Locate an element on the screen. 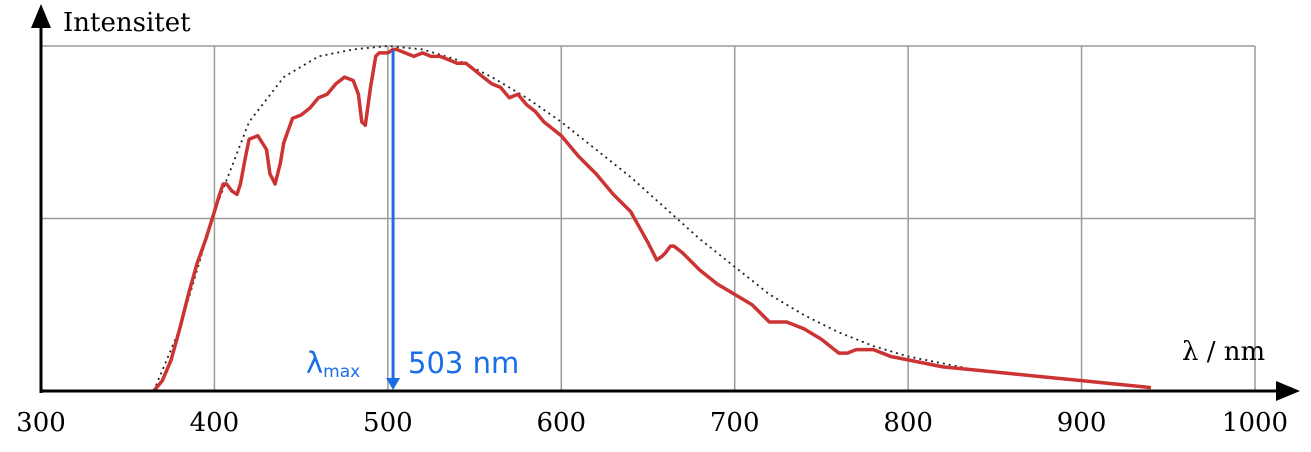 Image resolution: width=1311 pixels, height=452 pixels. peak-value-label: 503 nm is located at coordinates (463, 363).